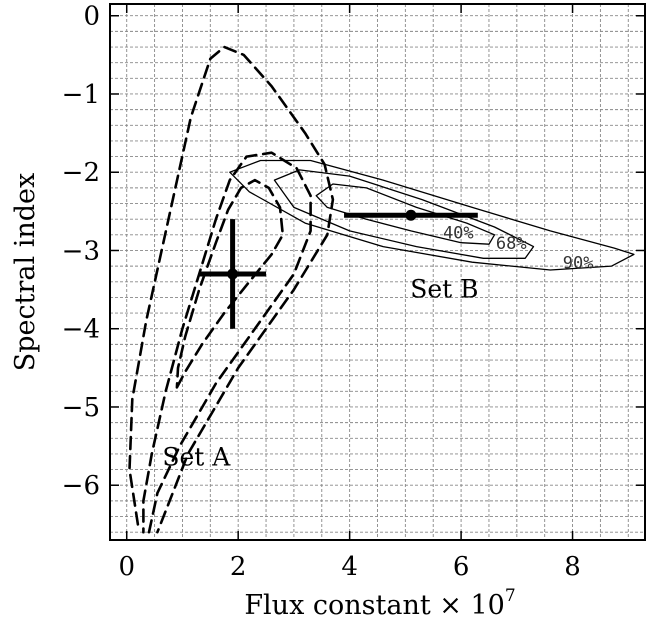  What do you see at coordinates (81, 330) in the screenshot?
I see `y-tick-label: −4` at bounding box center [81, 330].